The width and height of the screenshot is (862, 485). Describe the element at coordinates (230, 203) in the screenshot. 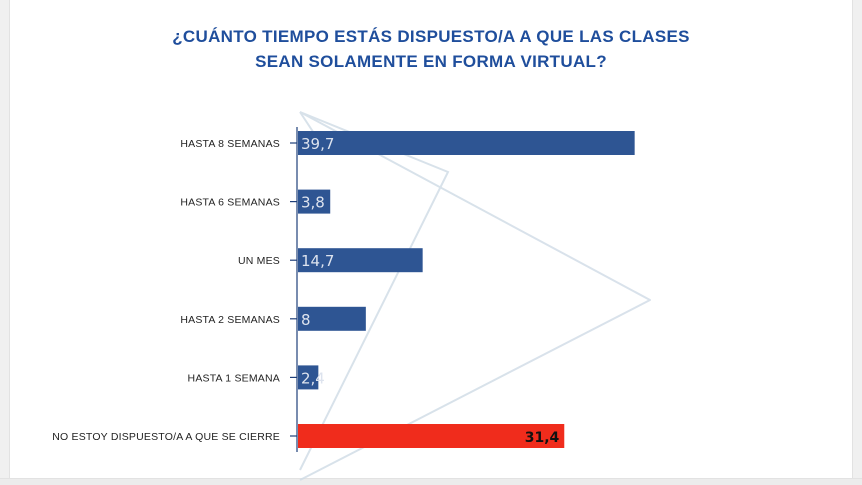

I see `category-label: HASTA 6 SEMANAS` at that location.